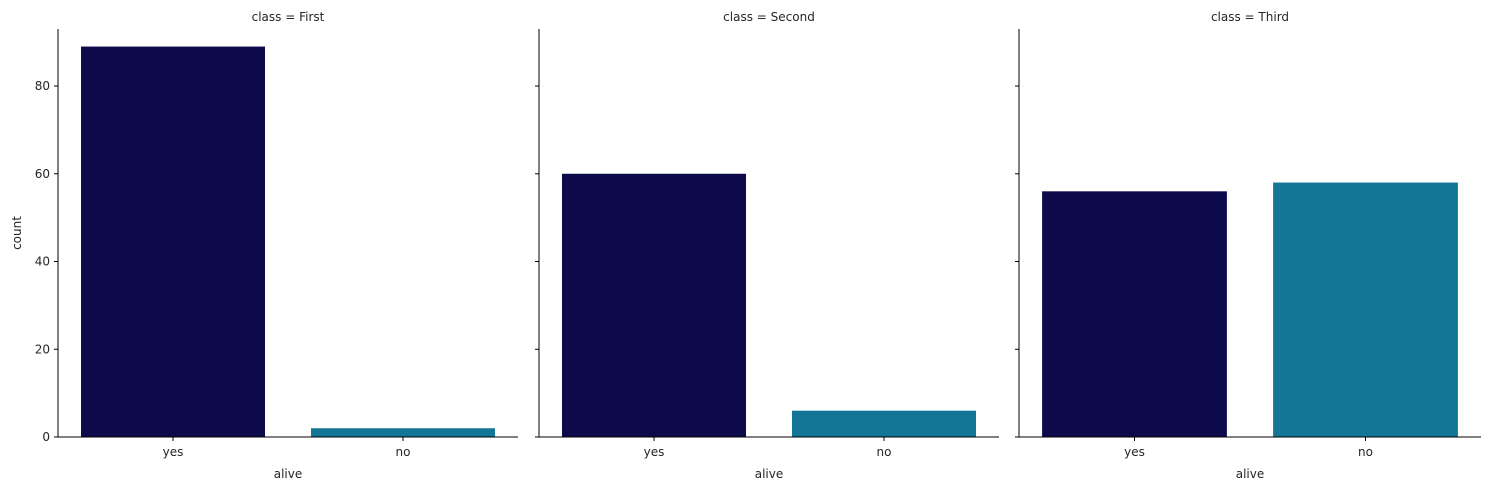  What do you see at coordinates (42, 174) in the screenshot?
I see `y-tick-label: 60` at bounding box center [42, 174].